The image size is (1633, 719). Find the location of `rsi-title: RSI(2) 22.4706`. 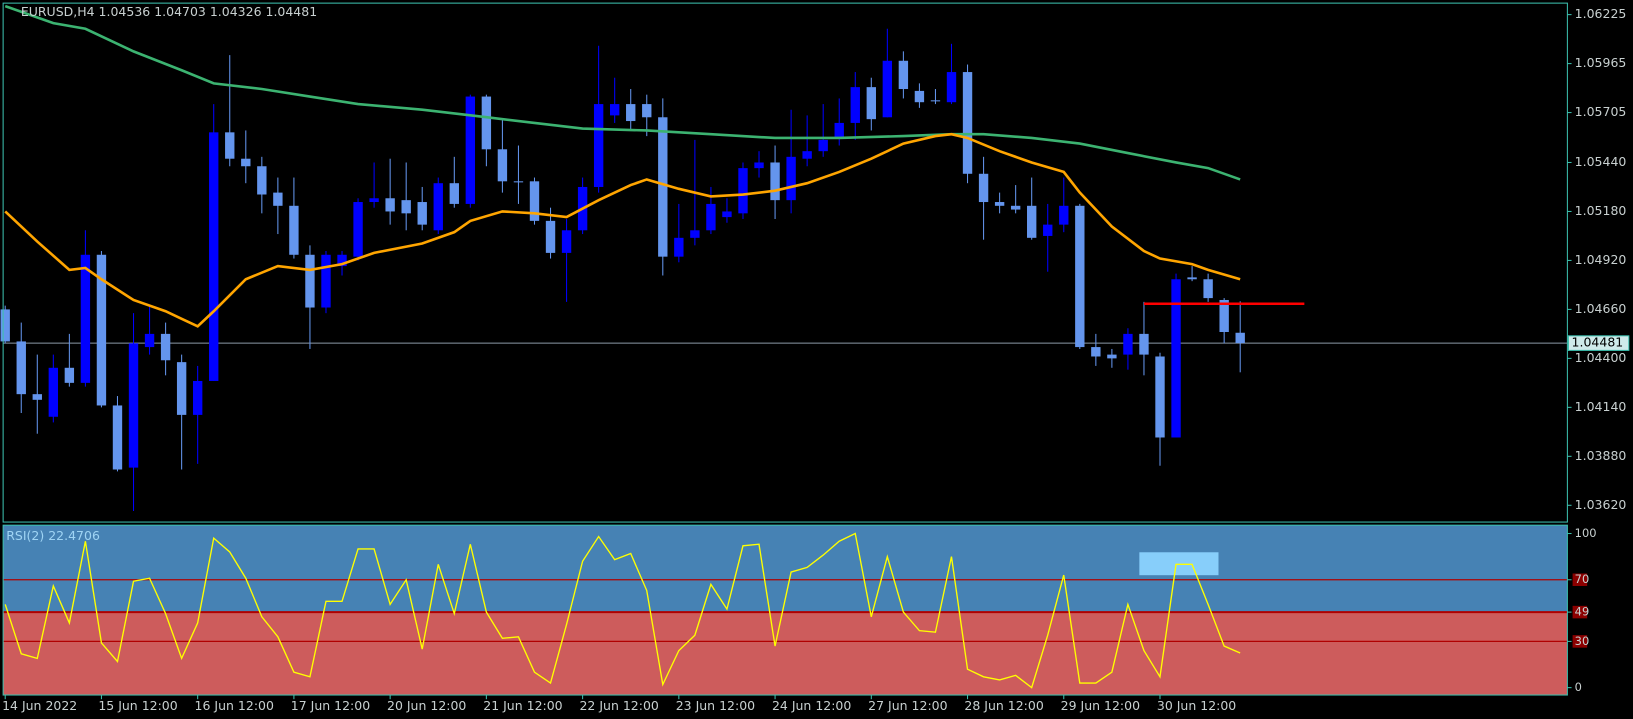

rsi-title: RSI(2) 22.4706 is located at coordinates (53, 535).